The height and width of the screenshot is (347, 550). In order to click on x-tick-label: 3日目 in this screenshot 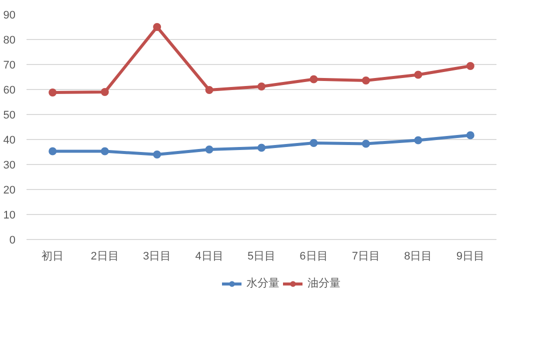, I will do `click(157, 256)`.